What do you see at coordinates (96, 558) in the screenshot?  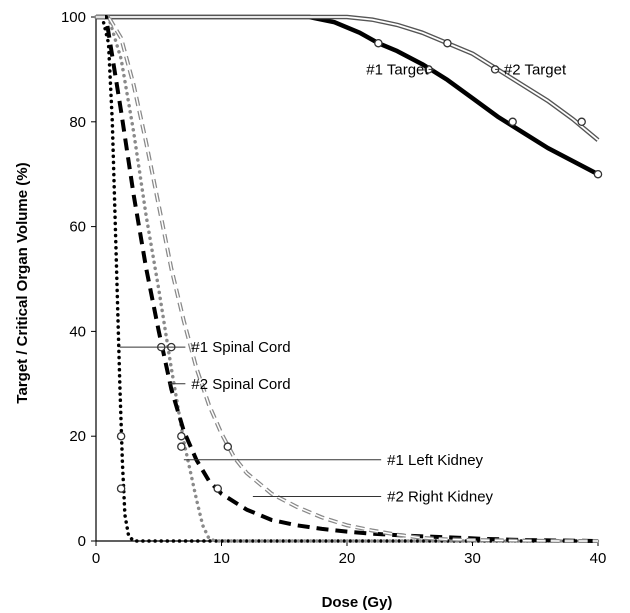 I see `x-tick-label: 0` at bounding box center [96, 558].